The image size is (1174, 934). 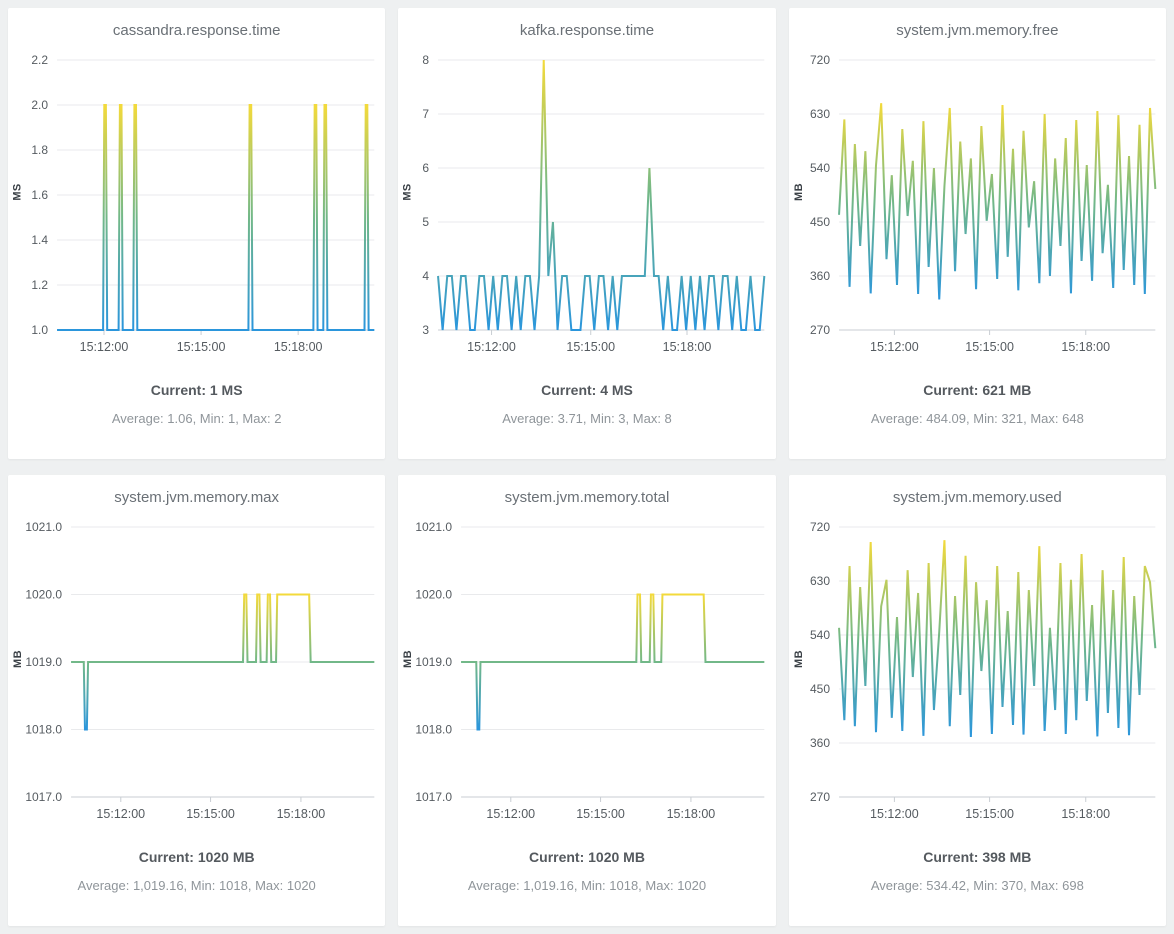 I want to click on current-value-label: Current: 621 MB, so click(x=977, y=390).